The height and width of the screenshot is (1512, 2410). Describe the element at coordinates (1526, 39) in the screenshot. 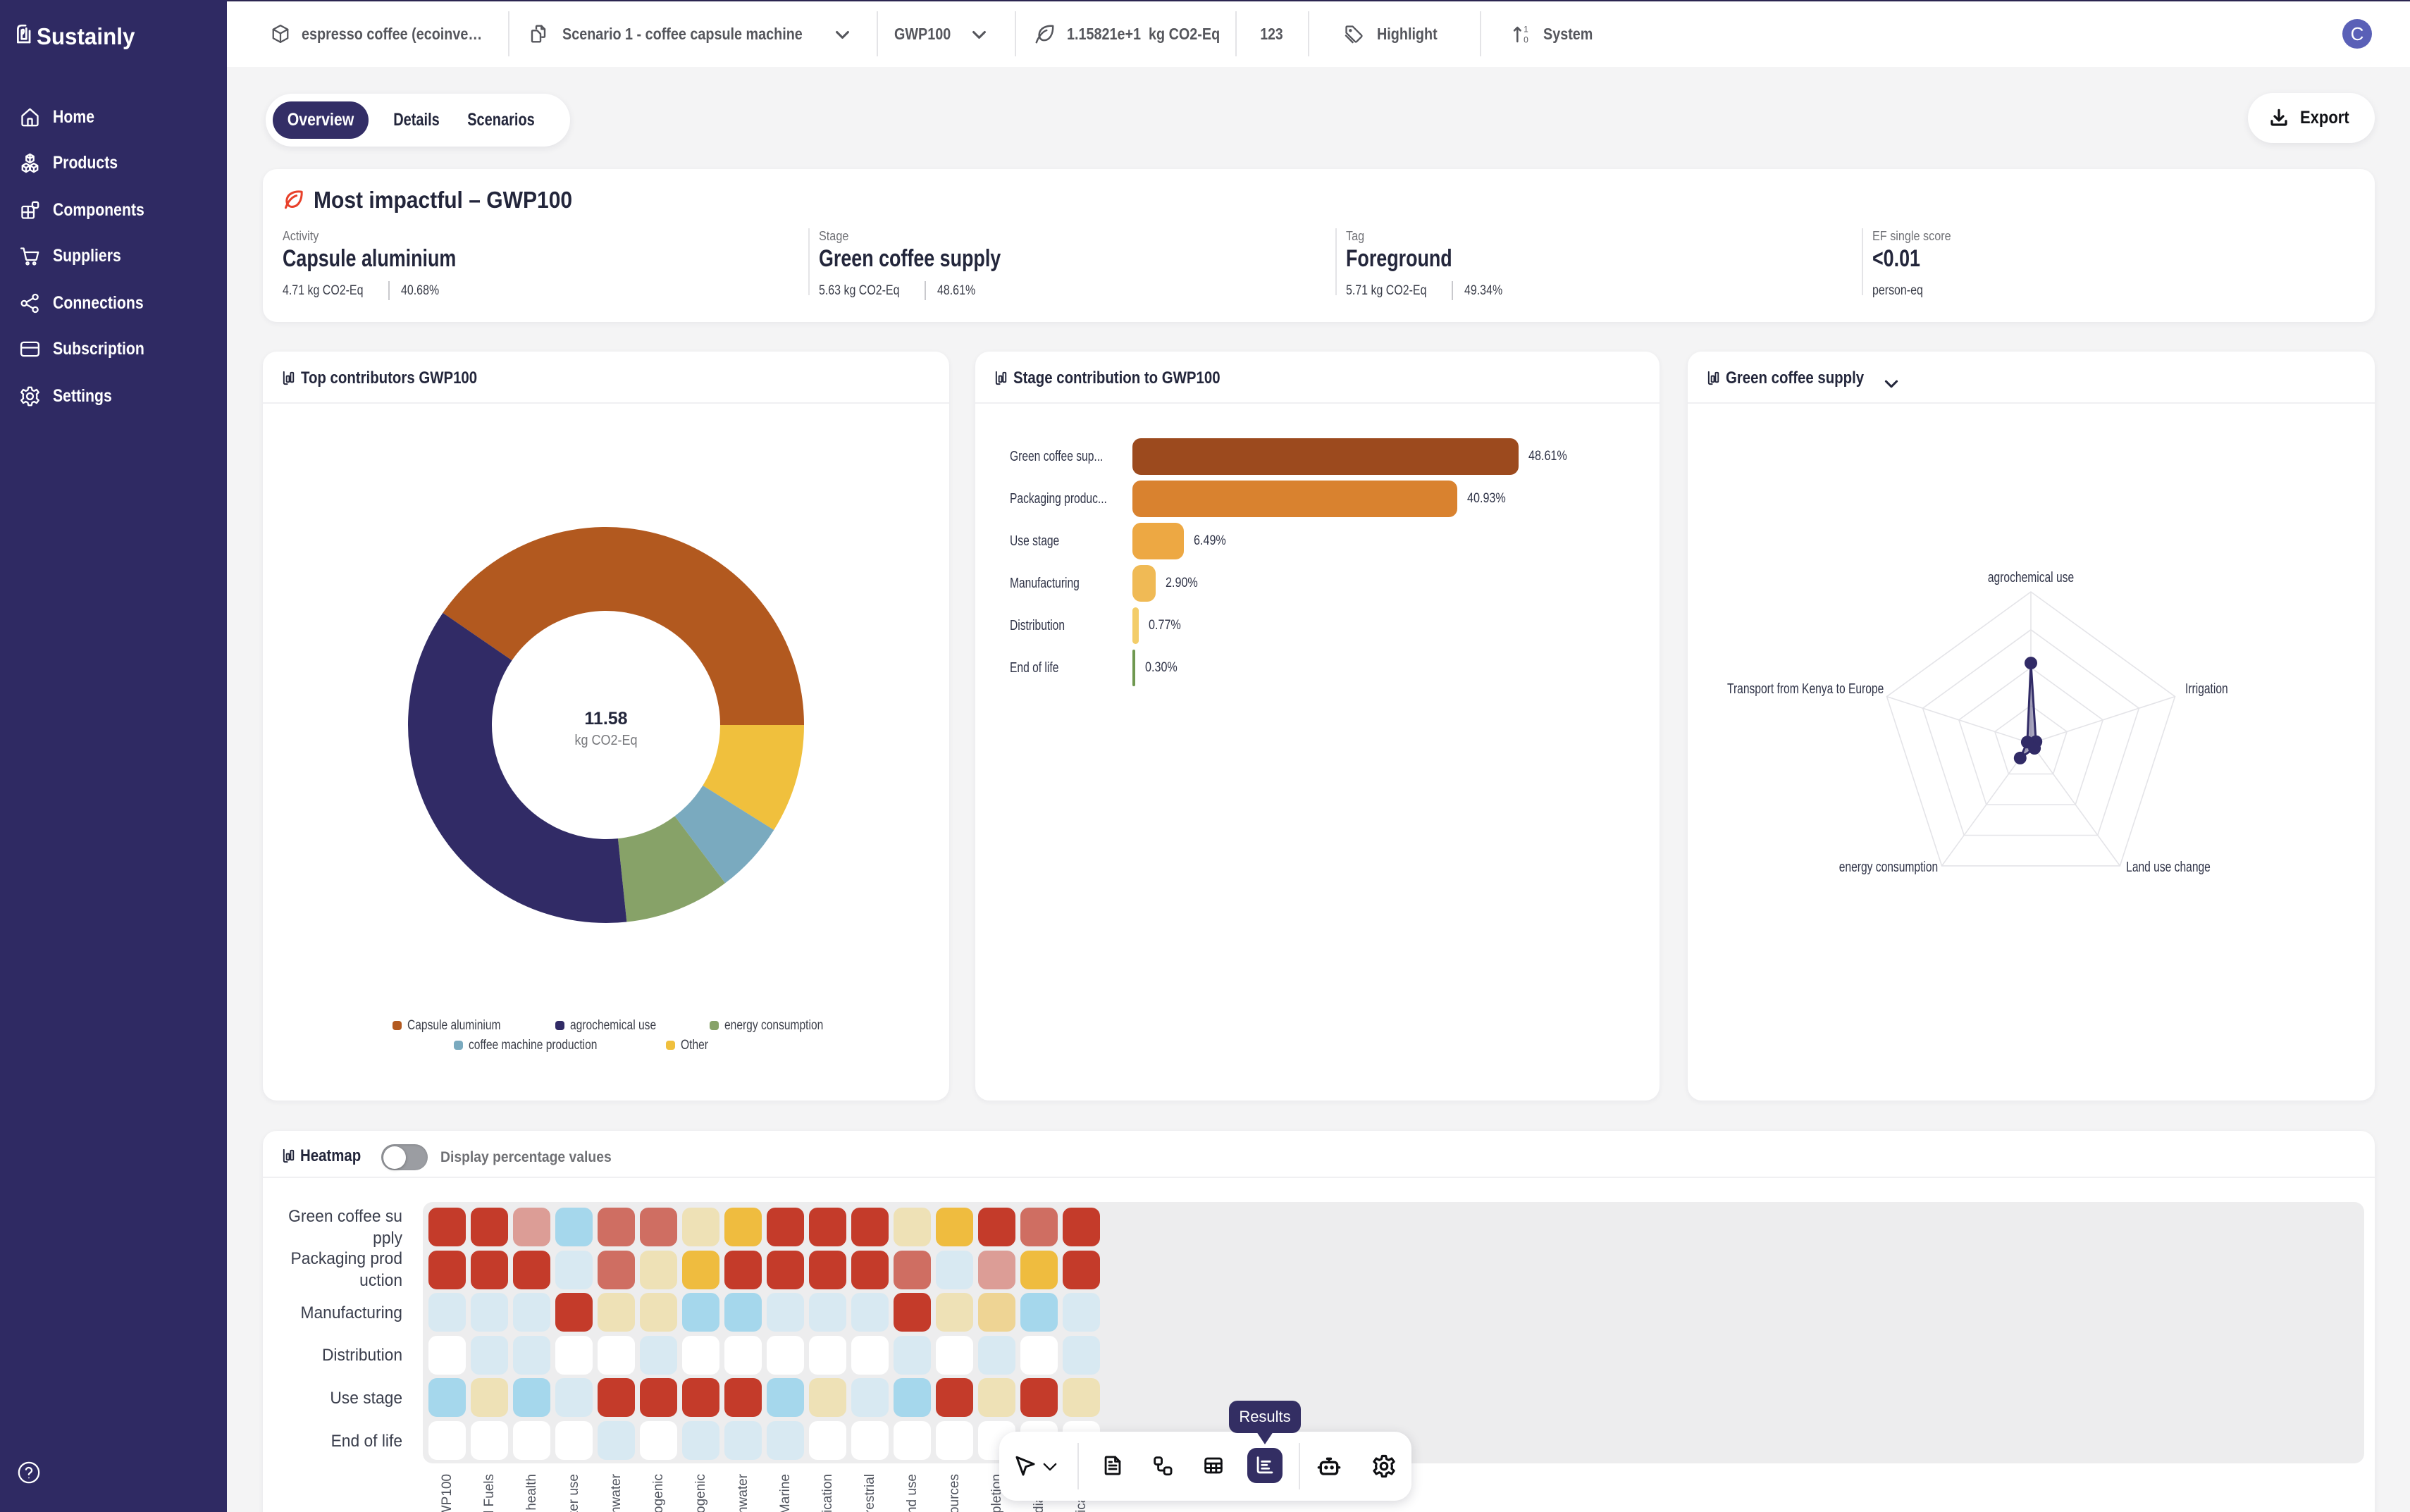

I see `svg-text: 0` at that location.